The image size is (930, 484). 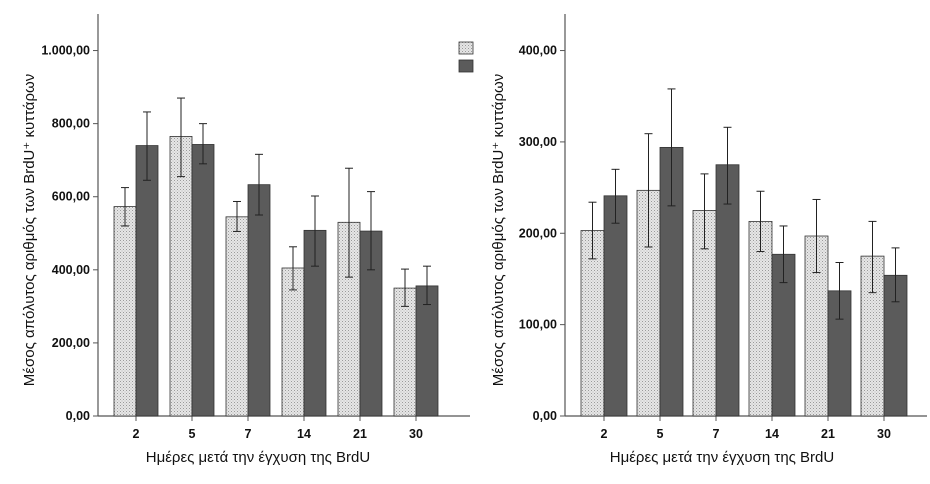 I want to click on y-tick-label: 300,00, so click(x=538, y=142).